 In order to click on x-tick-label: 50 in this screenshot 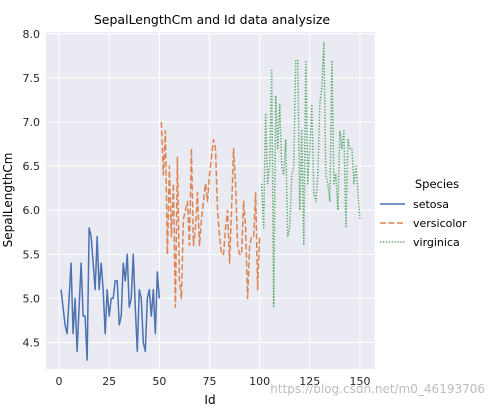, I will do `click(159, 381)`.